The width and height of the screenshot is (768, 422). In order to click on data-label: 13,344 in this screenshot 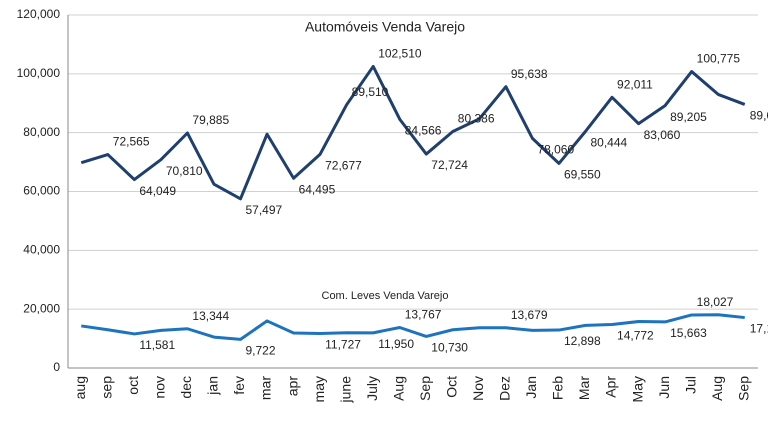, I will do `click(210, 316)`.